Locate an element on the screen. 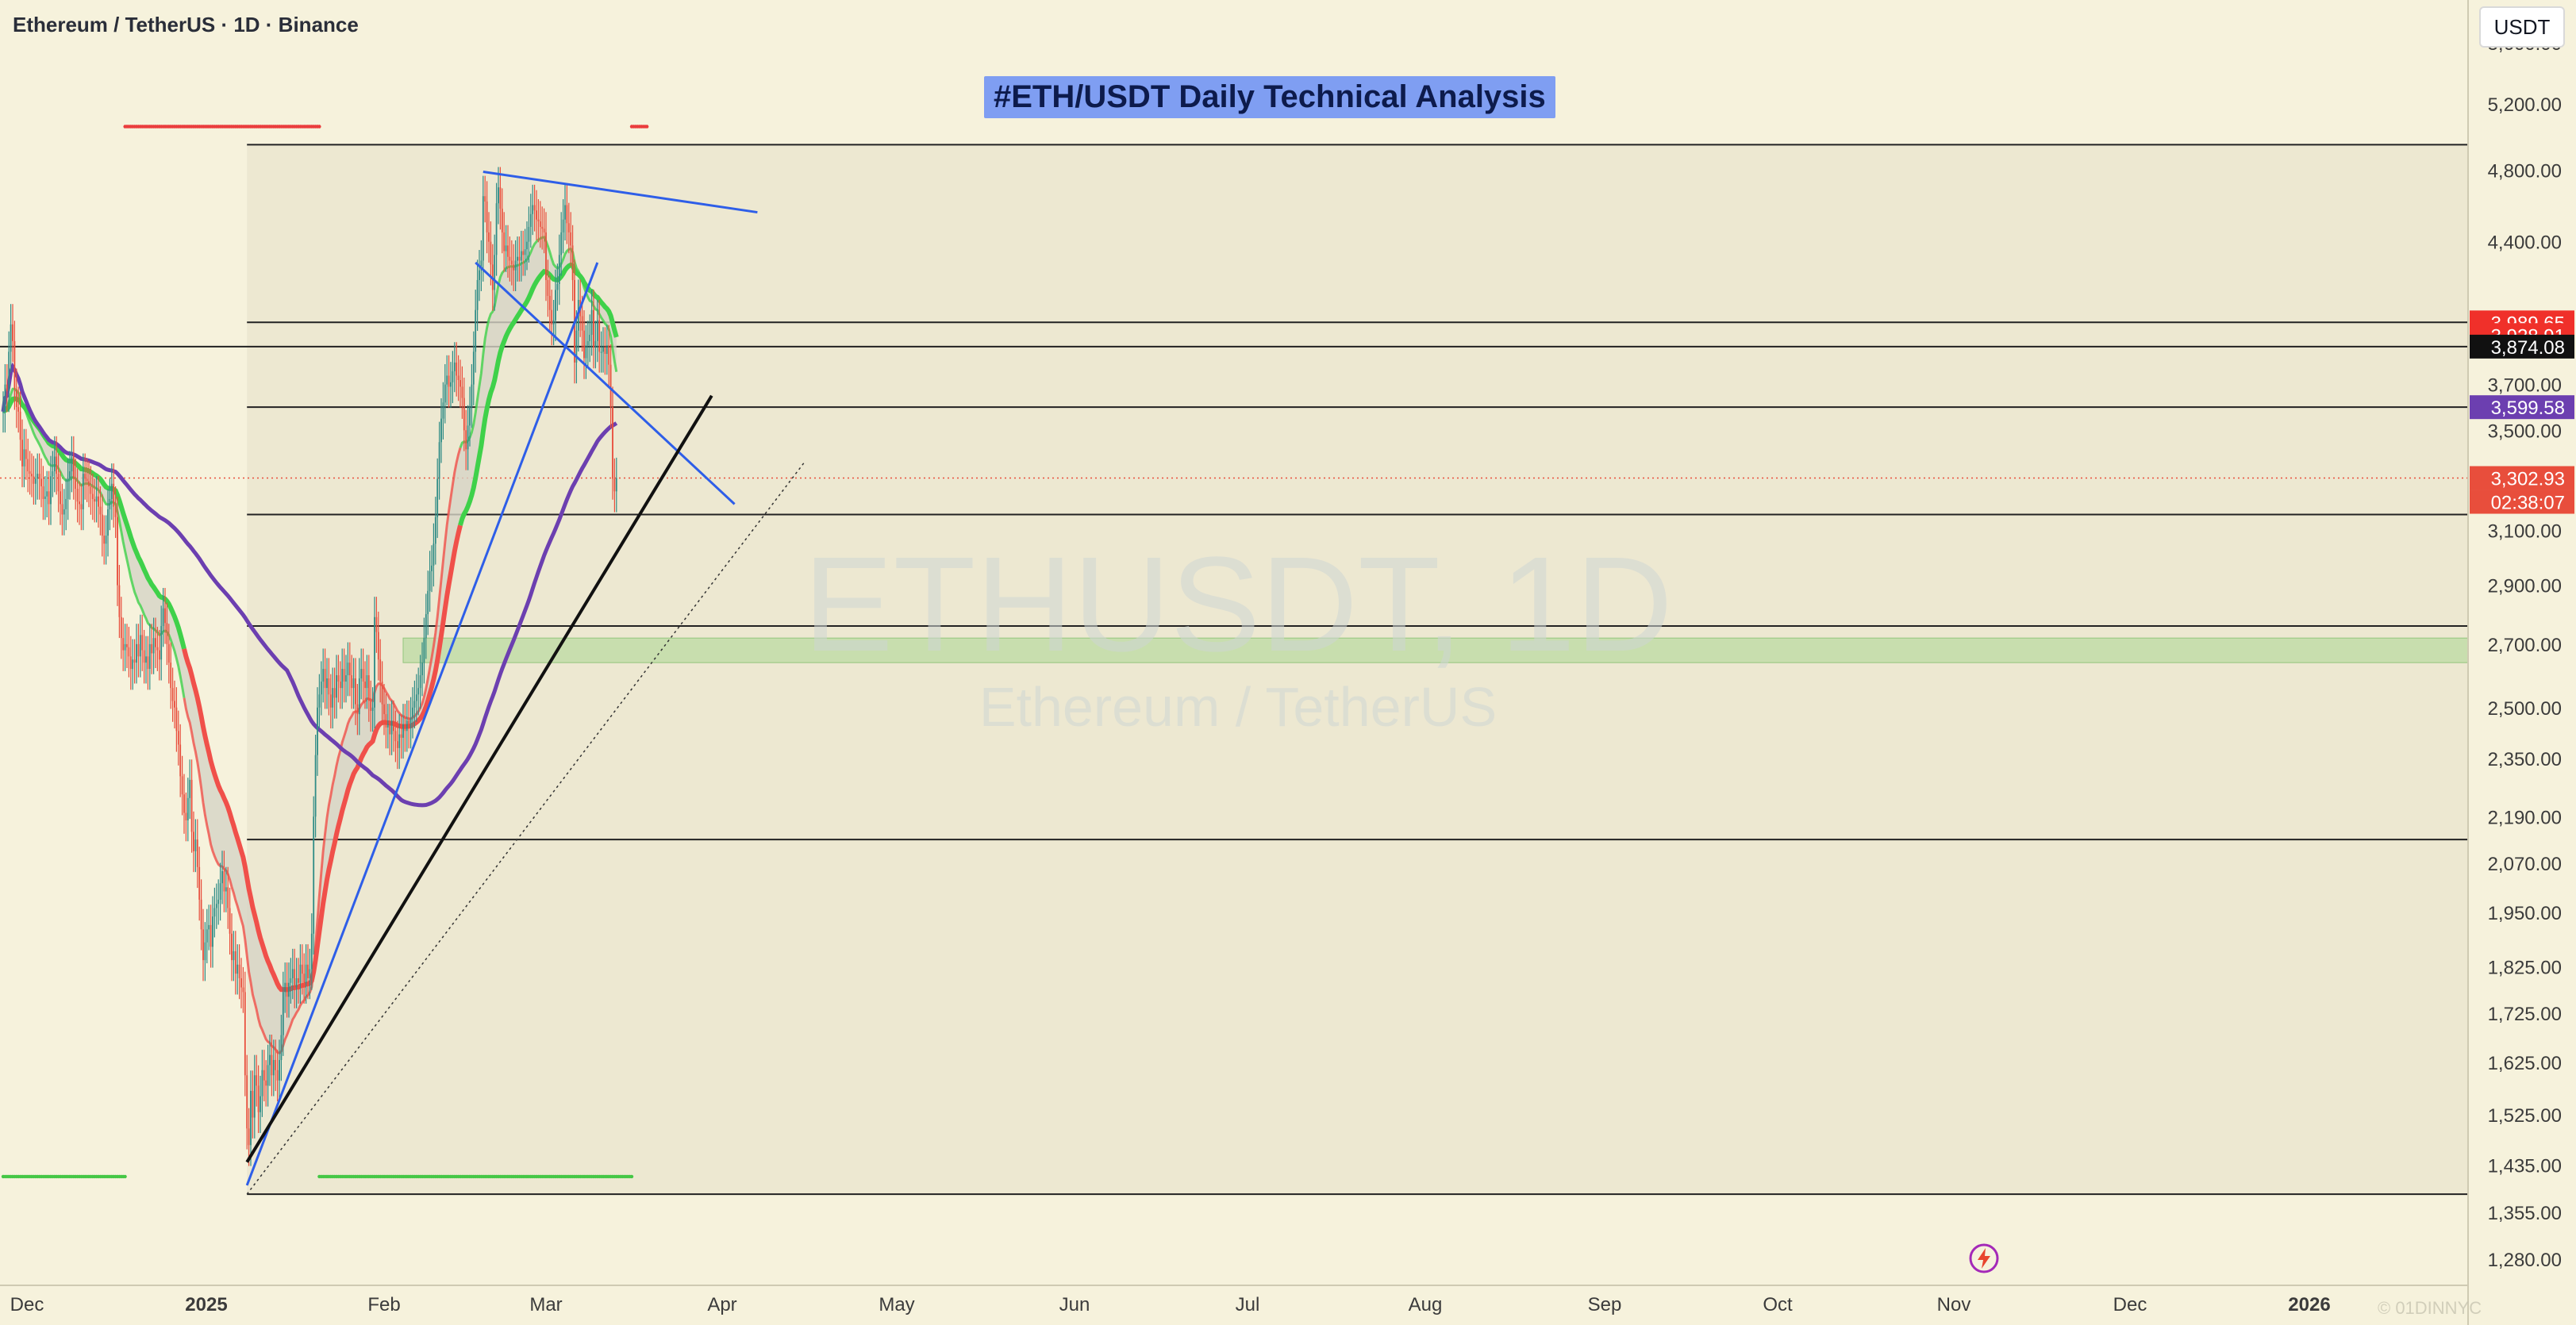  trendline-rising_black is located at coordinates (479, 778).